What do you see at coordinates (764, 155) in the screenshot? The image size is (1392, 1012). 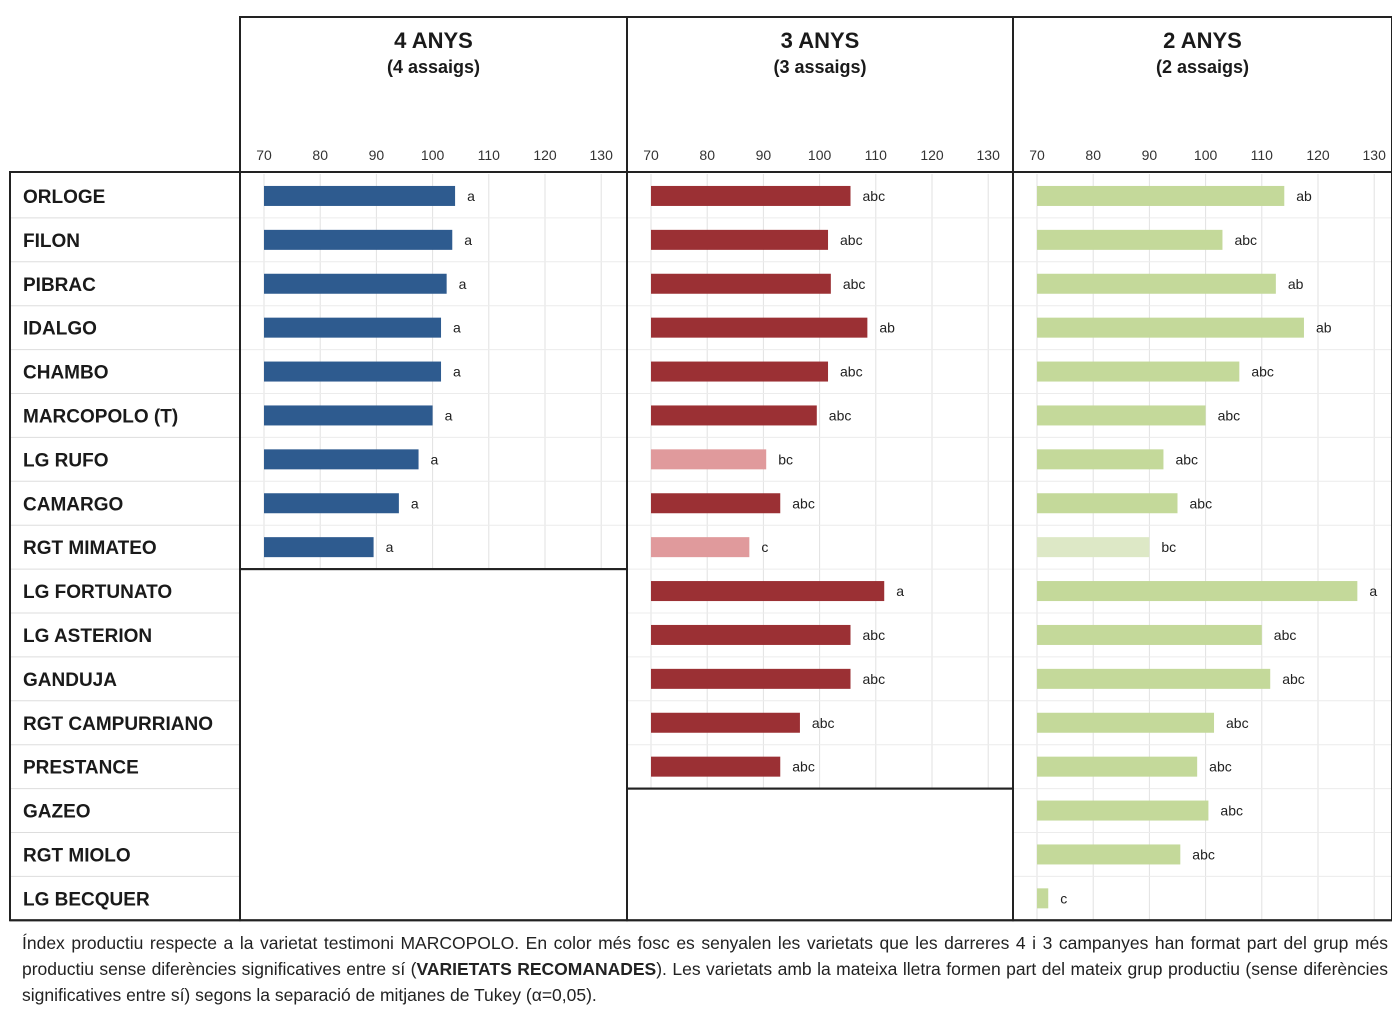 I see `tick-label: 90` at bounding box center [764, 155].